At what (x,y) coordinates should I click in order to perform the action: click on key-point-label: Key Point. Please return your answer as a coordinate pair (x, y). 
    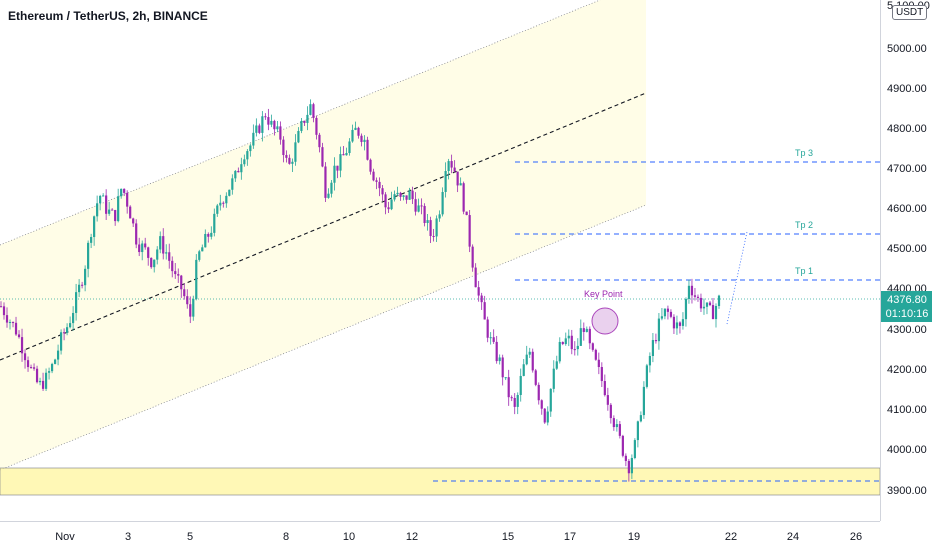
    Looking at the image, I should click on (603, 294).